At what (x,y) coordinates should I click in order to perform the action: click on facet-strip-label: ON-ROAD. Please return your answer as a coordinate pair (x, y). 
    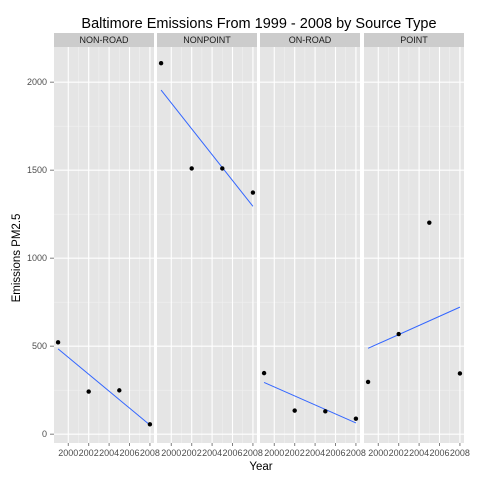
    Looking at the image, I should click on (310, 40).